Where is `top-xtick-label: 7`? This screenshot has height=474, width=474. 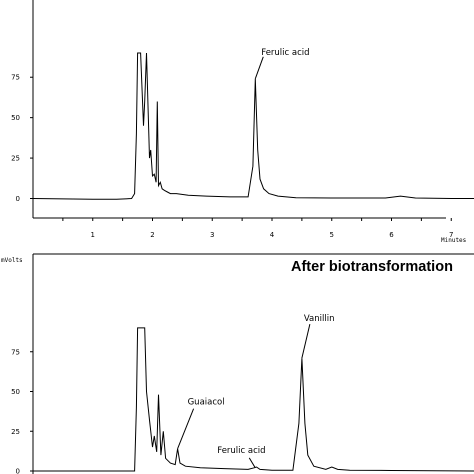
top-xtick-label: 7 is located at coordinates (451, 235).